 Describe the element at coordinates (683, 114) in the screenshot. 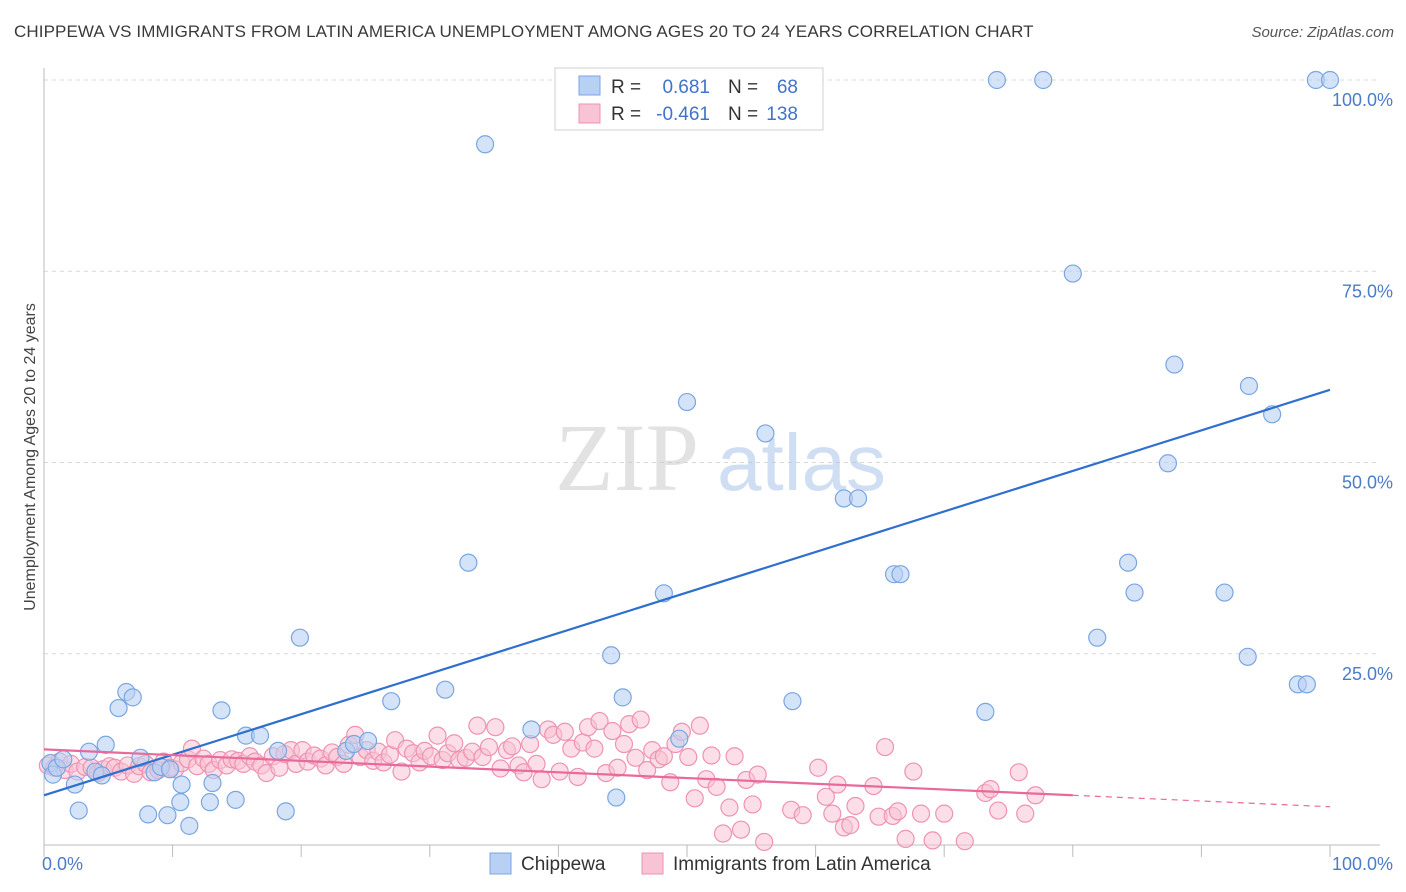

I see `legend-r-value: -0.461` at that location.